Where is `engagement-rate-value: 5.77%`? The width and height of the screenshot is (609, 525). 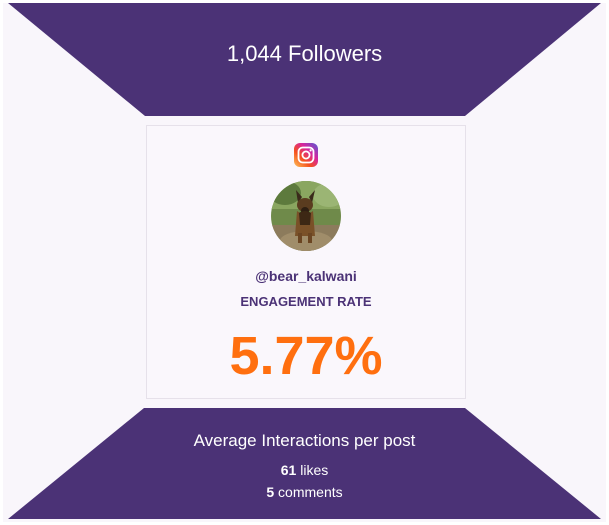
engagement-rate-value: 5.77% is located at coordinates (306, 356).